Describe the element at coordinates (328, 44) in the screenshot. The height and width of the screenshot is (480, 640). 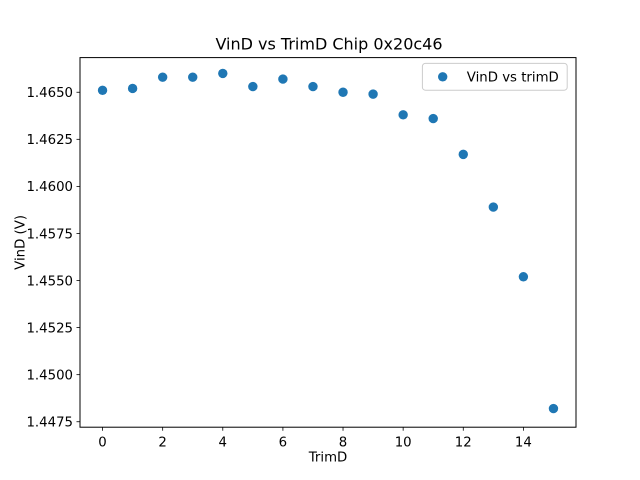
I see `chart-title: VinD vs TrimD Chip 0x20c46` at that location.